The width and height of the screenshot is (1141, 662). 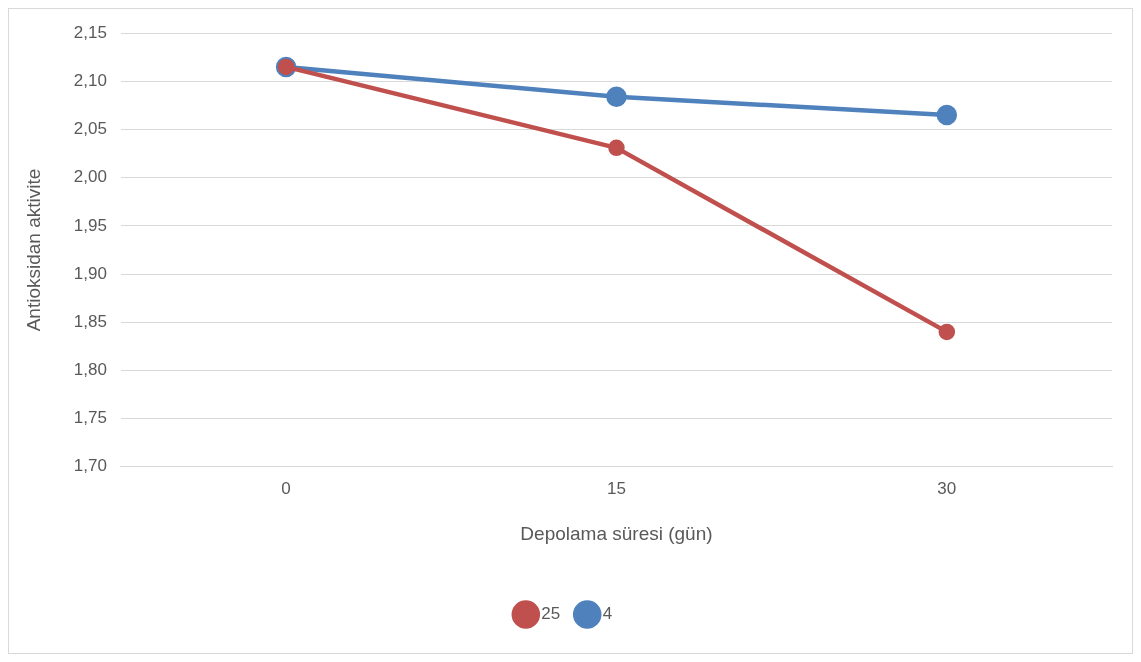 What do you see at coordinates (90, 273) in the screenshot?
I see `y-tick-label: 1,90` at bounding box center [90, 273].